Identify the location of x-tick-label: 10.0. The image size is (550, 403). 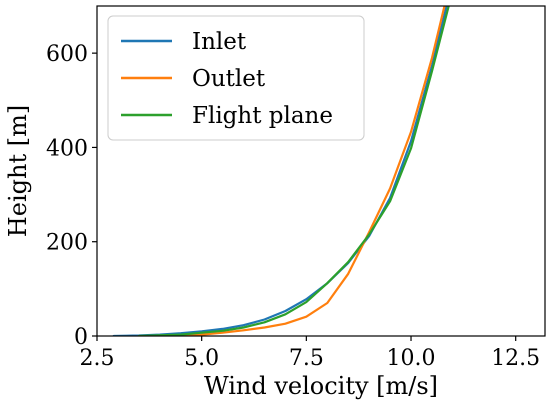
(411, 358).